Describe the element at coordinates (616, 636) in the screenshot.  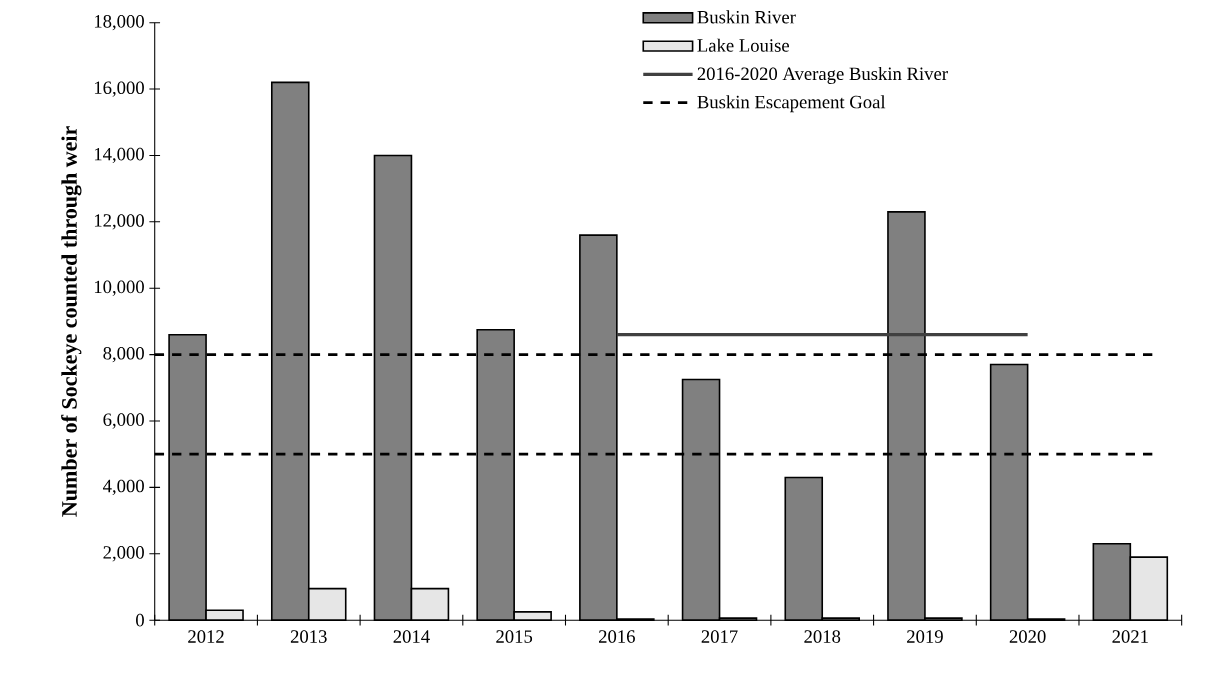
I see `x-tick-label: 2016` at that location.